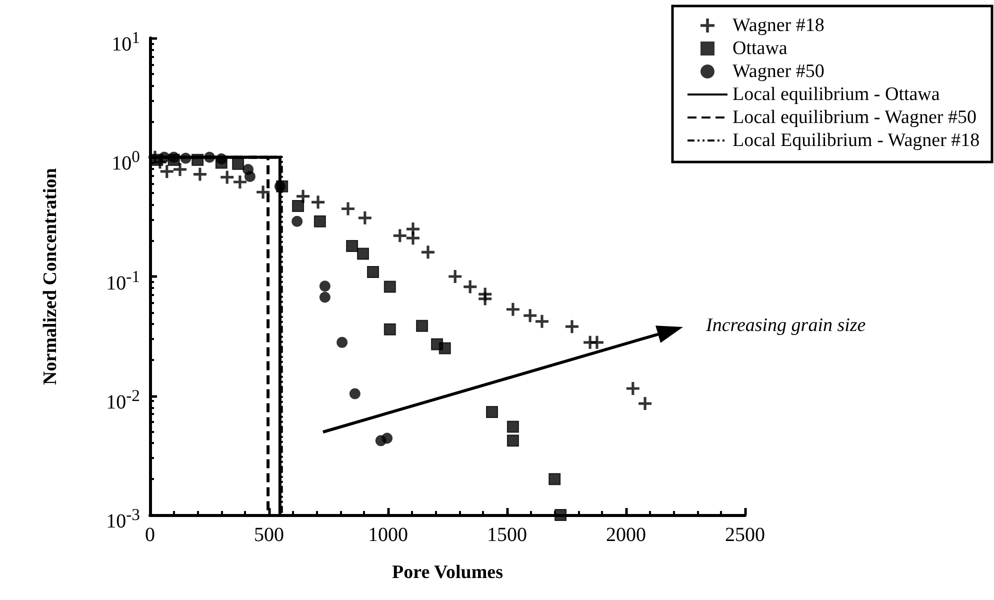 The height and width of the screenshot is (600, 994). Describe the element at coordinates (50, 276) in the screenshot. I see `y-axis-title: Normalized Concentration` at that location.